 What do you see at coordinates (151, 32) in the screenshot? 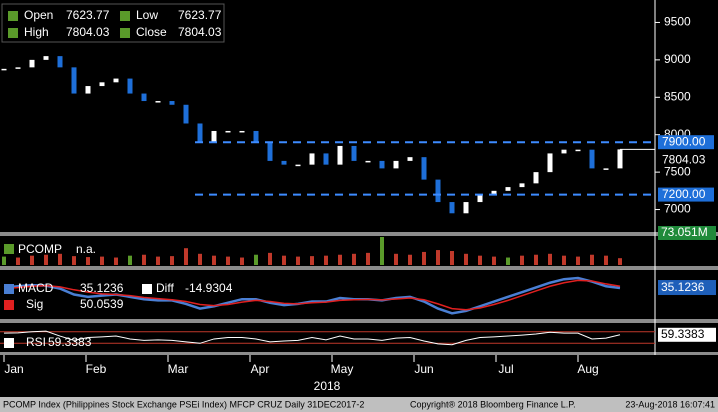
I see `legend-label: Close` at bounding box center [151, 32].